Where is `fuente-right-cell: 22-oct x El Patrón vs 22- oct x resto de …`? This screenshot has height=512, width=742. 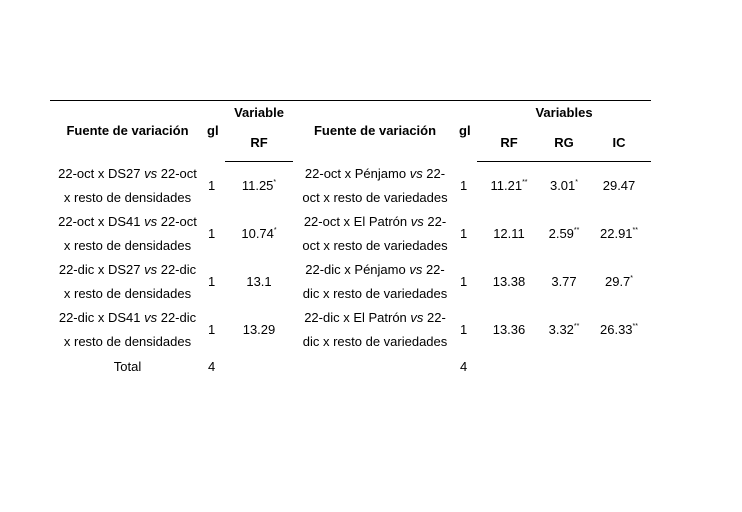 fuente-right-cell: 22-oct x El Patrón vs 22- oct x resto de … is located at coordinates (375, 233).